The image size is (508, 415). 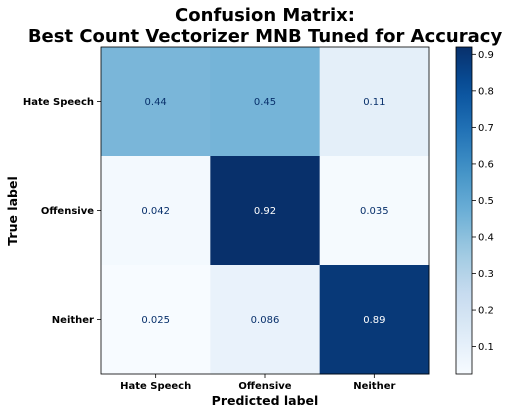 I want to click on colorbar-tick-label: 0.5, so click(x=486, y=201).